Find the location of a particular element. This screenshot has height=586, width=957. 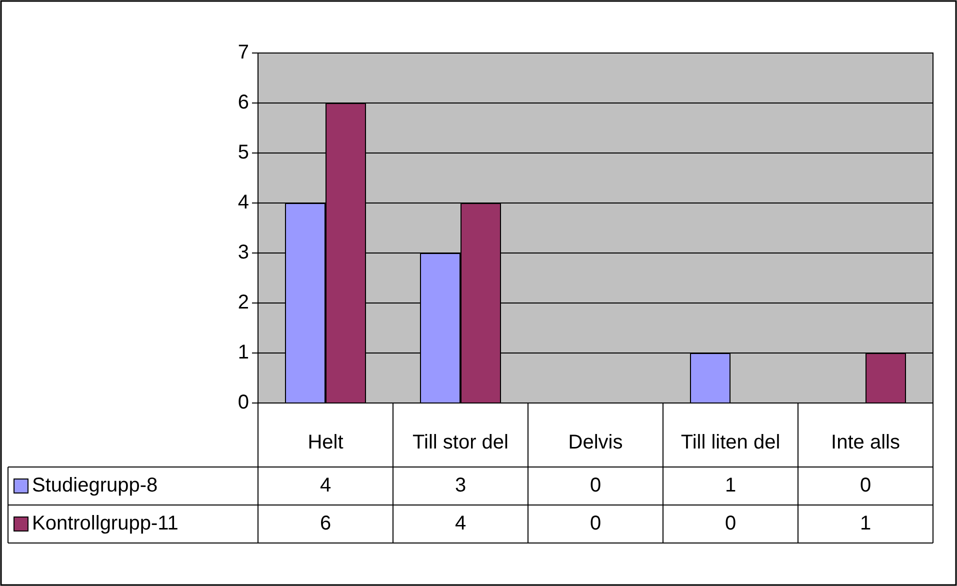

y-tick-label: 2 is located at coordinates (243, 303).